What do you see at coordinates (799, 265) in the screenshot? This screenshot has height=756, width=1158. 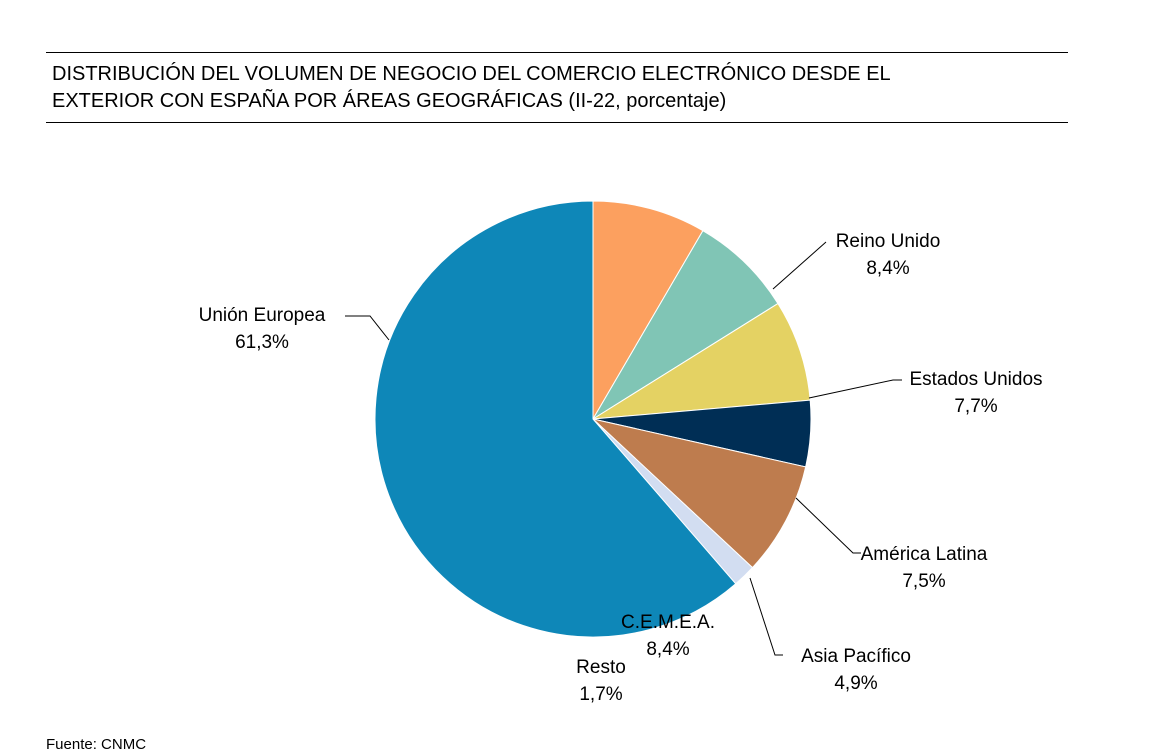 I see `leader-line-reino-unido` at bounding box center [799, 265].